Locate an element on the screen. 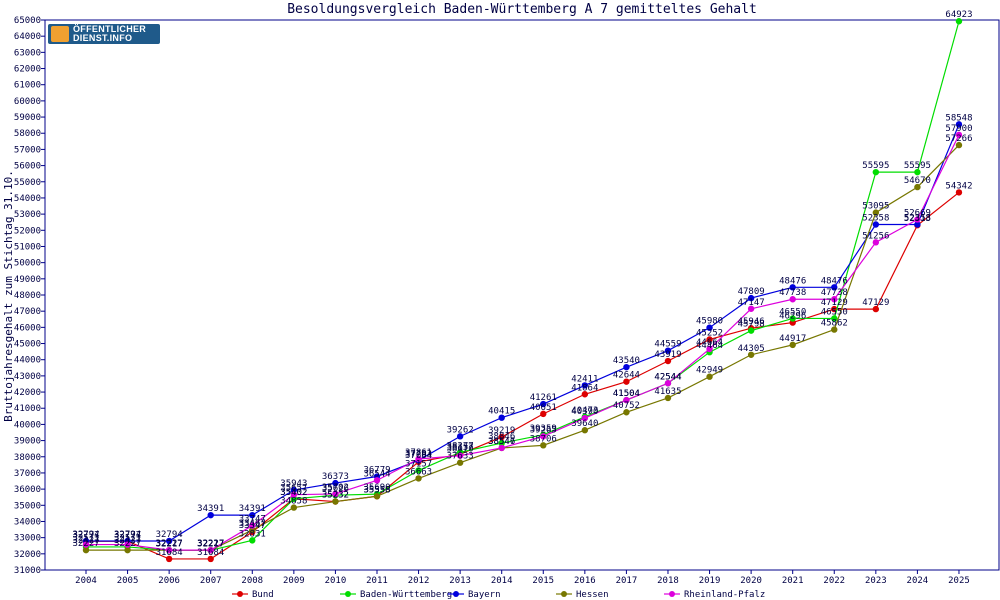  x-tick-label: 2008 is located at coordinates (252, 581).